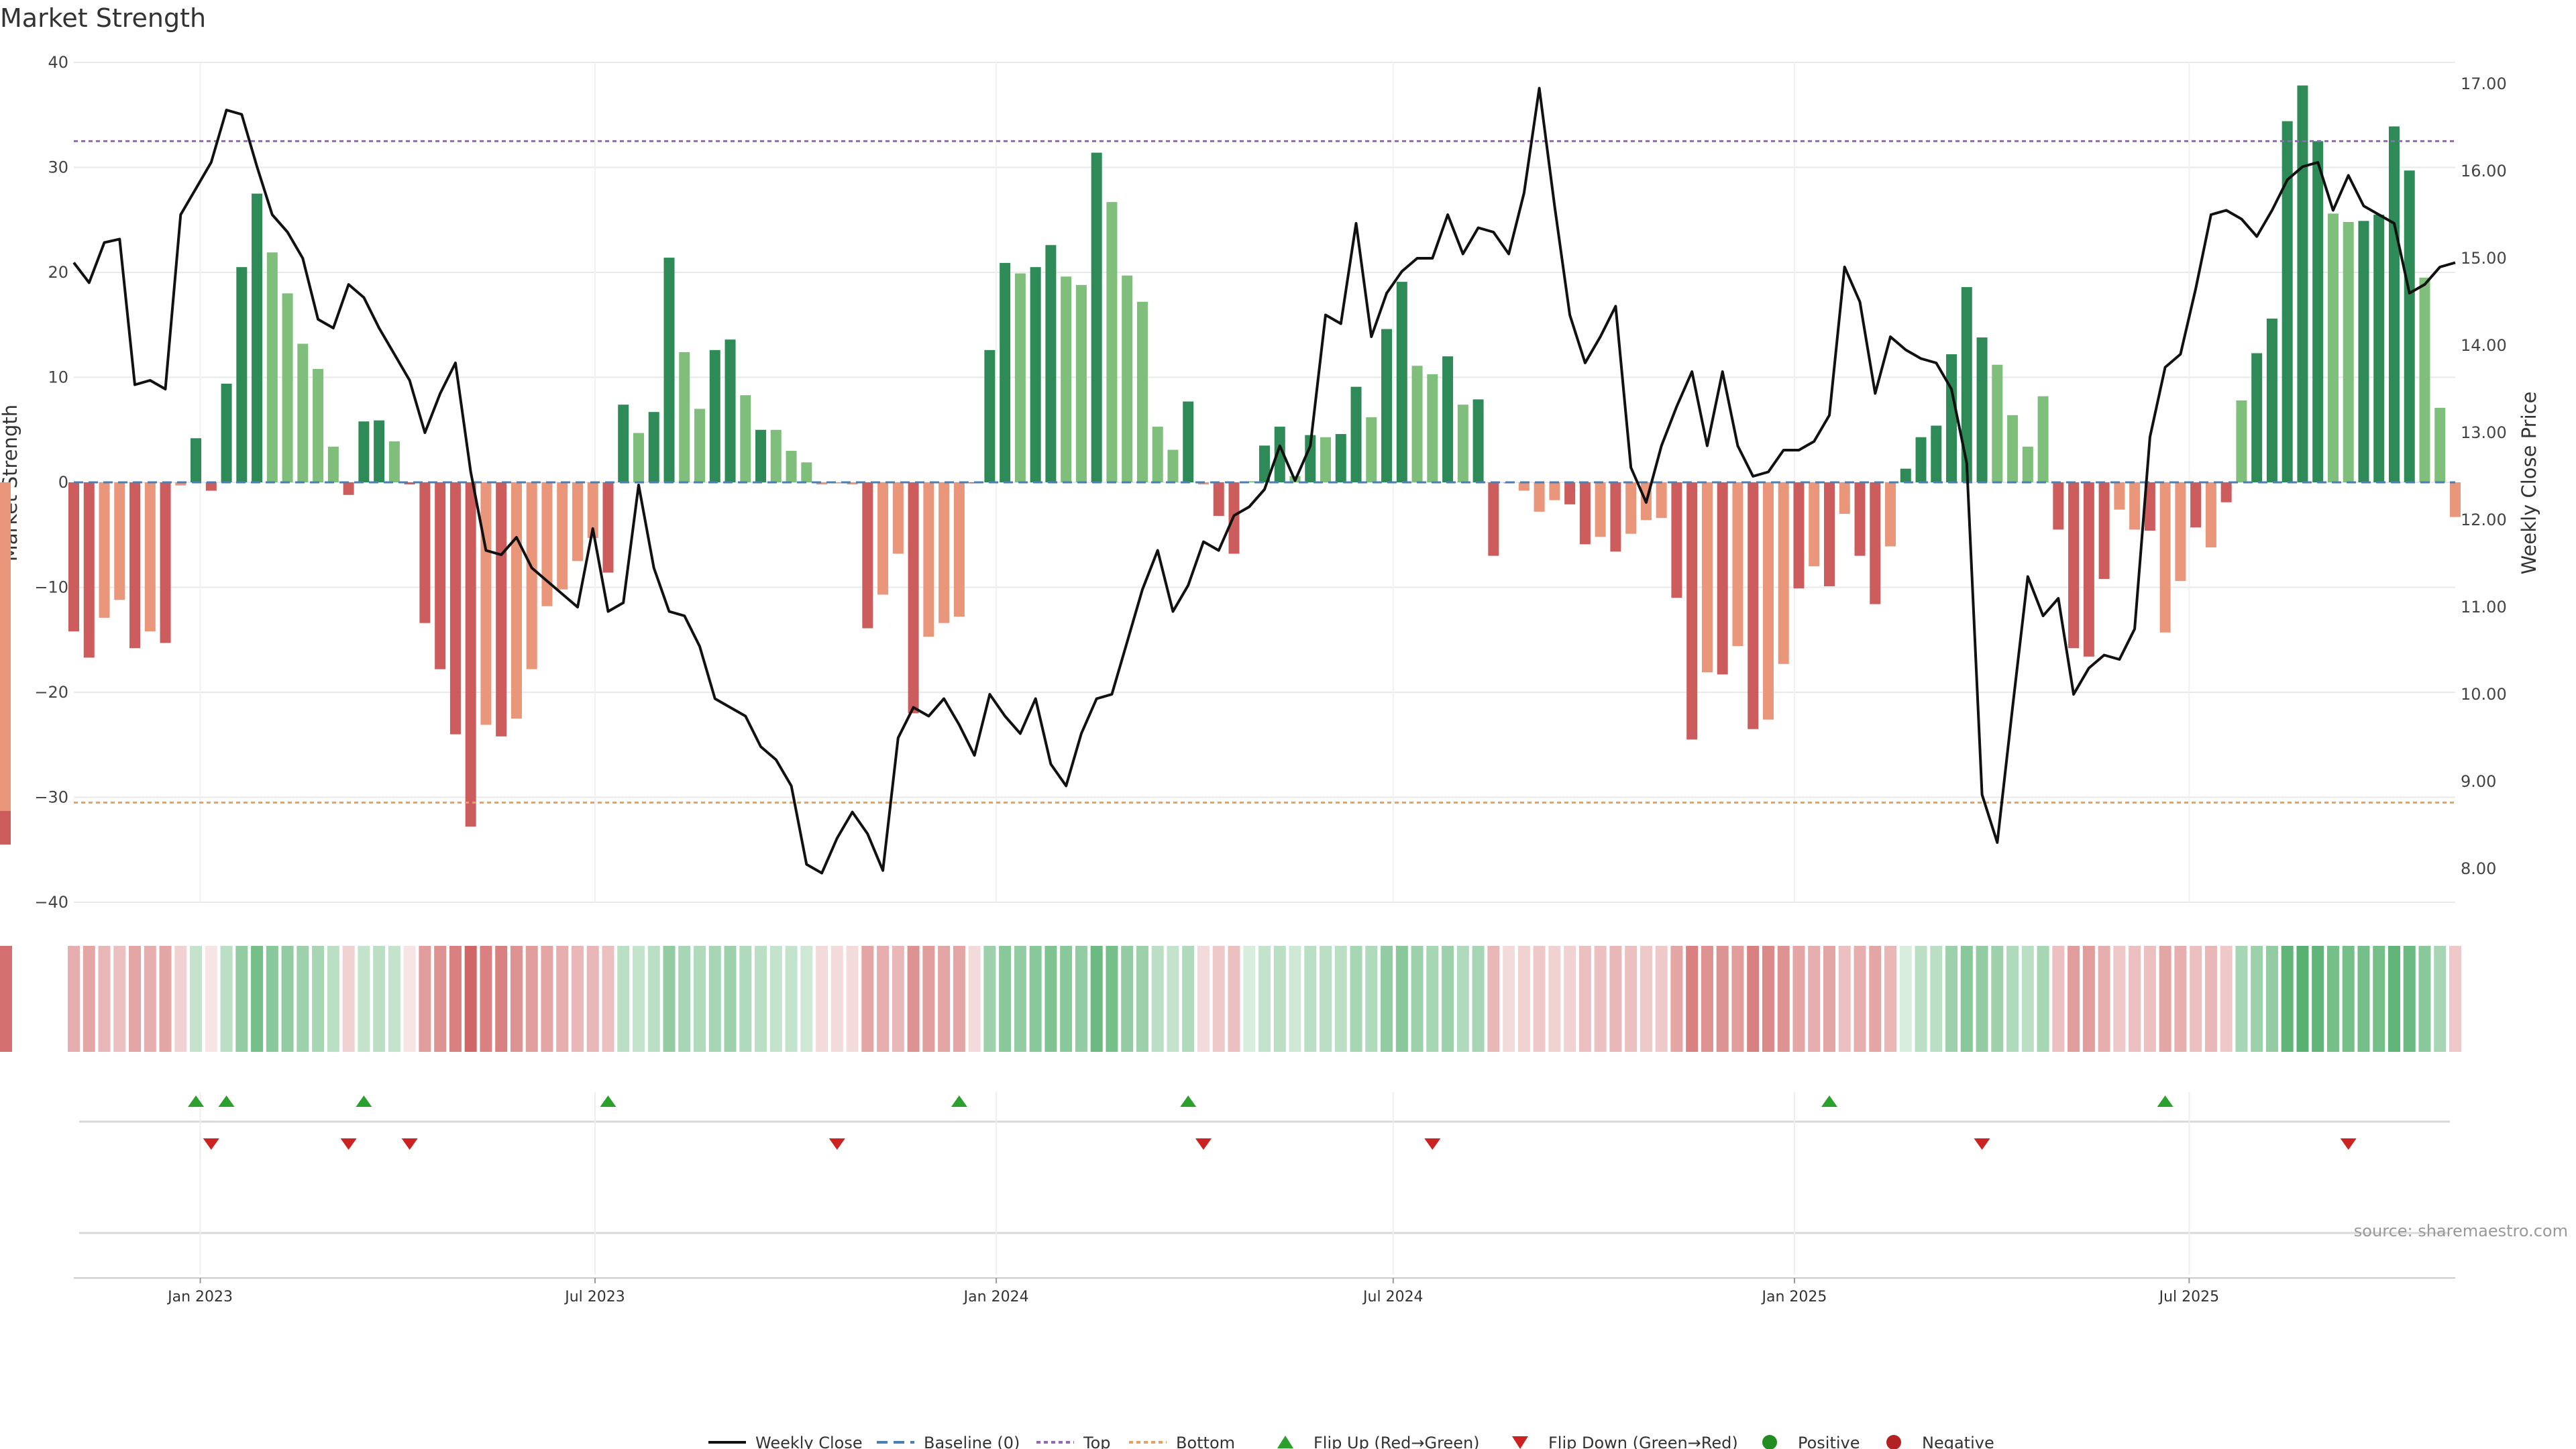  Describe the element at coordinates (51, 587) in the screenshot. I see `left-tick-label: −10` at that location.